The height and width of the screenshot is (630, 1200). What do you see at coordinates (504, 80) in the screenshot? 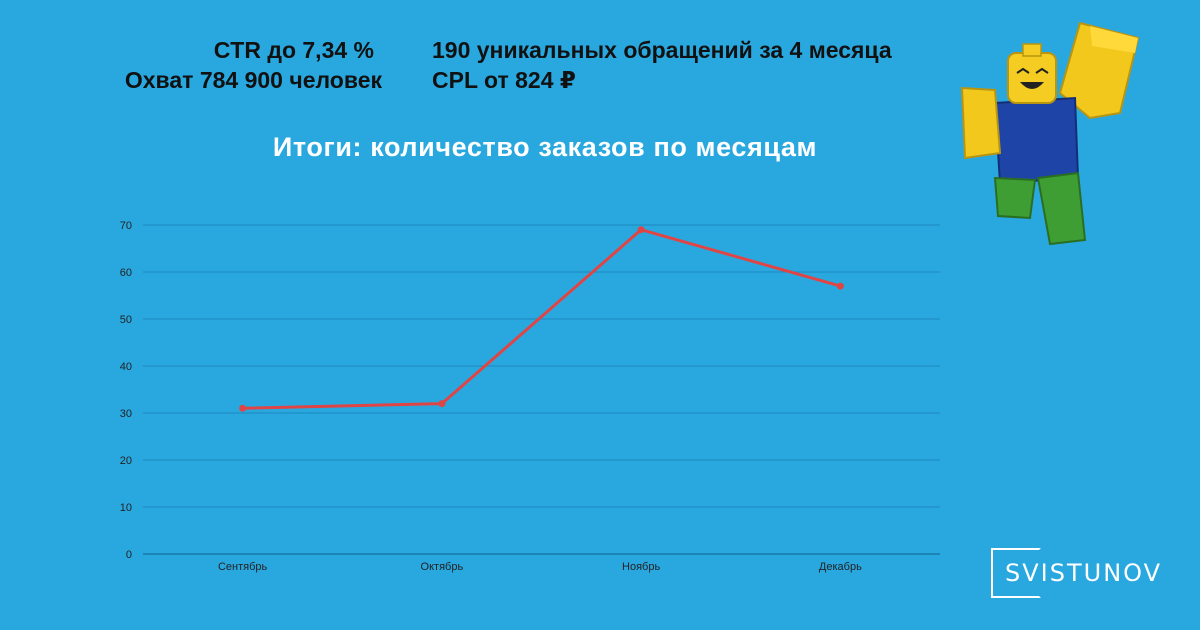
I see `cpl-stat: CPL от 824 ₽` at bounding box center [504, 80].